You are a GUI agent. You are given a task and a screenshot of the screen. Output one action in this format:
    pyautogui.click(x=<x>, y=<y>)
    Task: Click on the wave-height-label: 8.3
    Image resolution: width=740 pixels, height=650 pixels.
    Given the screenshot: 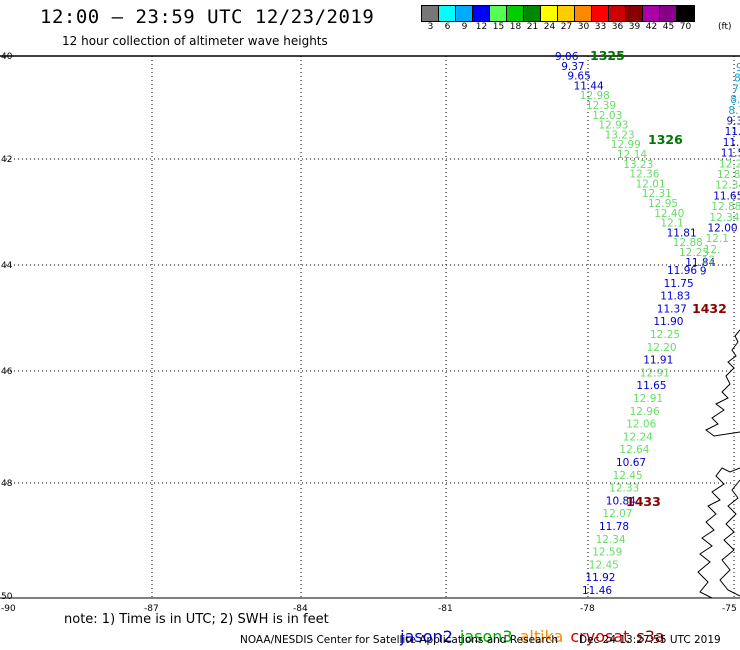 What is the action you would take?
    pyautogui.click(x=735, y=100)
    